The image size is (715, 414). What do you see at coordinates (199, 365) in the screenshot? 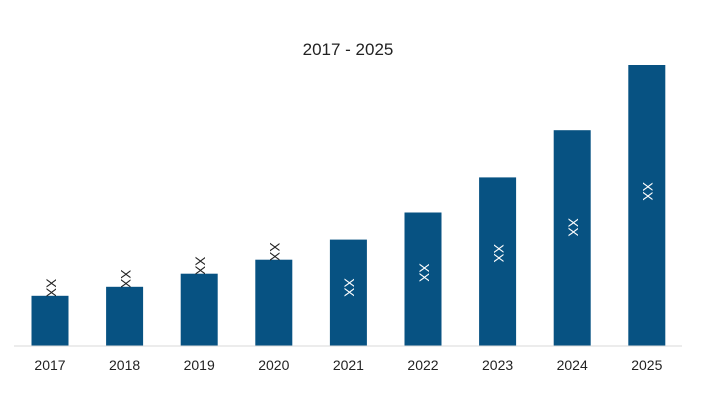
I see `x-tick-label: 2019` at bounding box center [199, 365].